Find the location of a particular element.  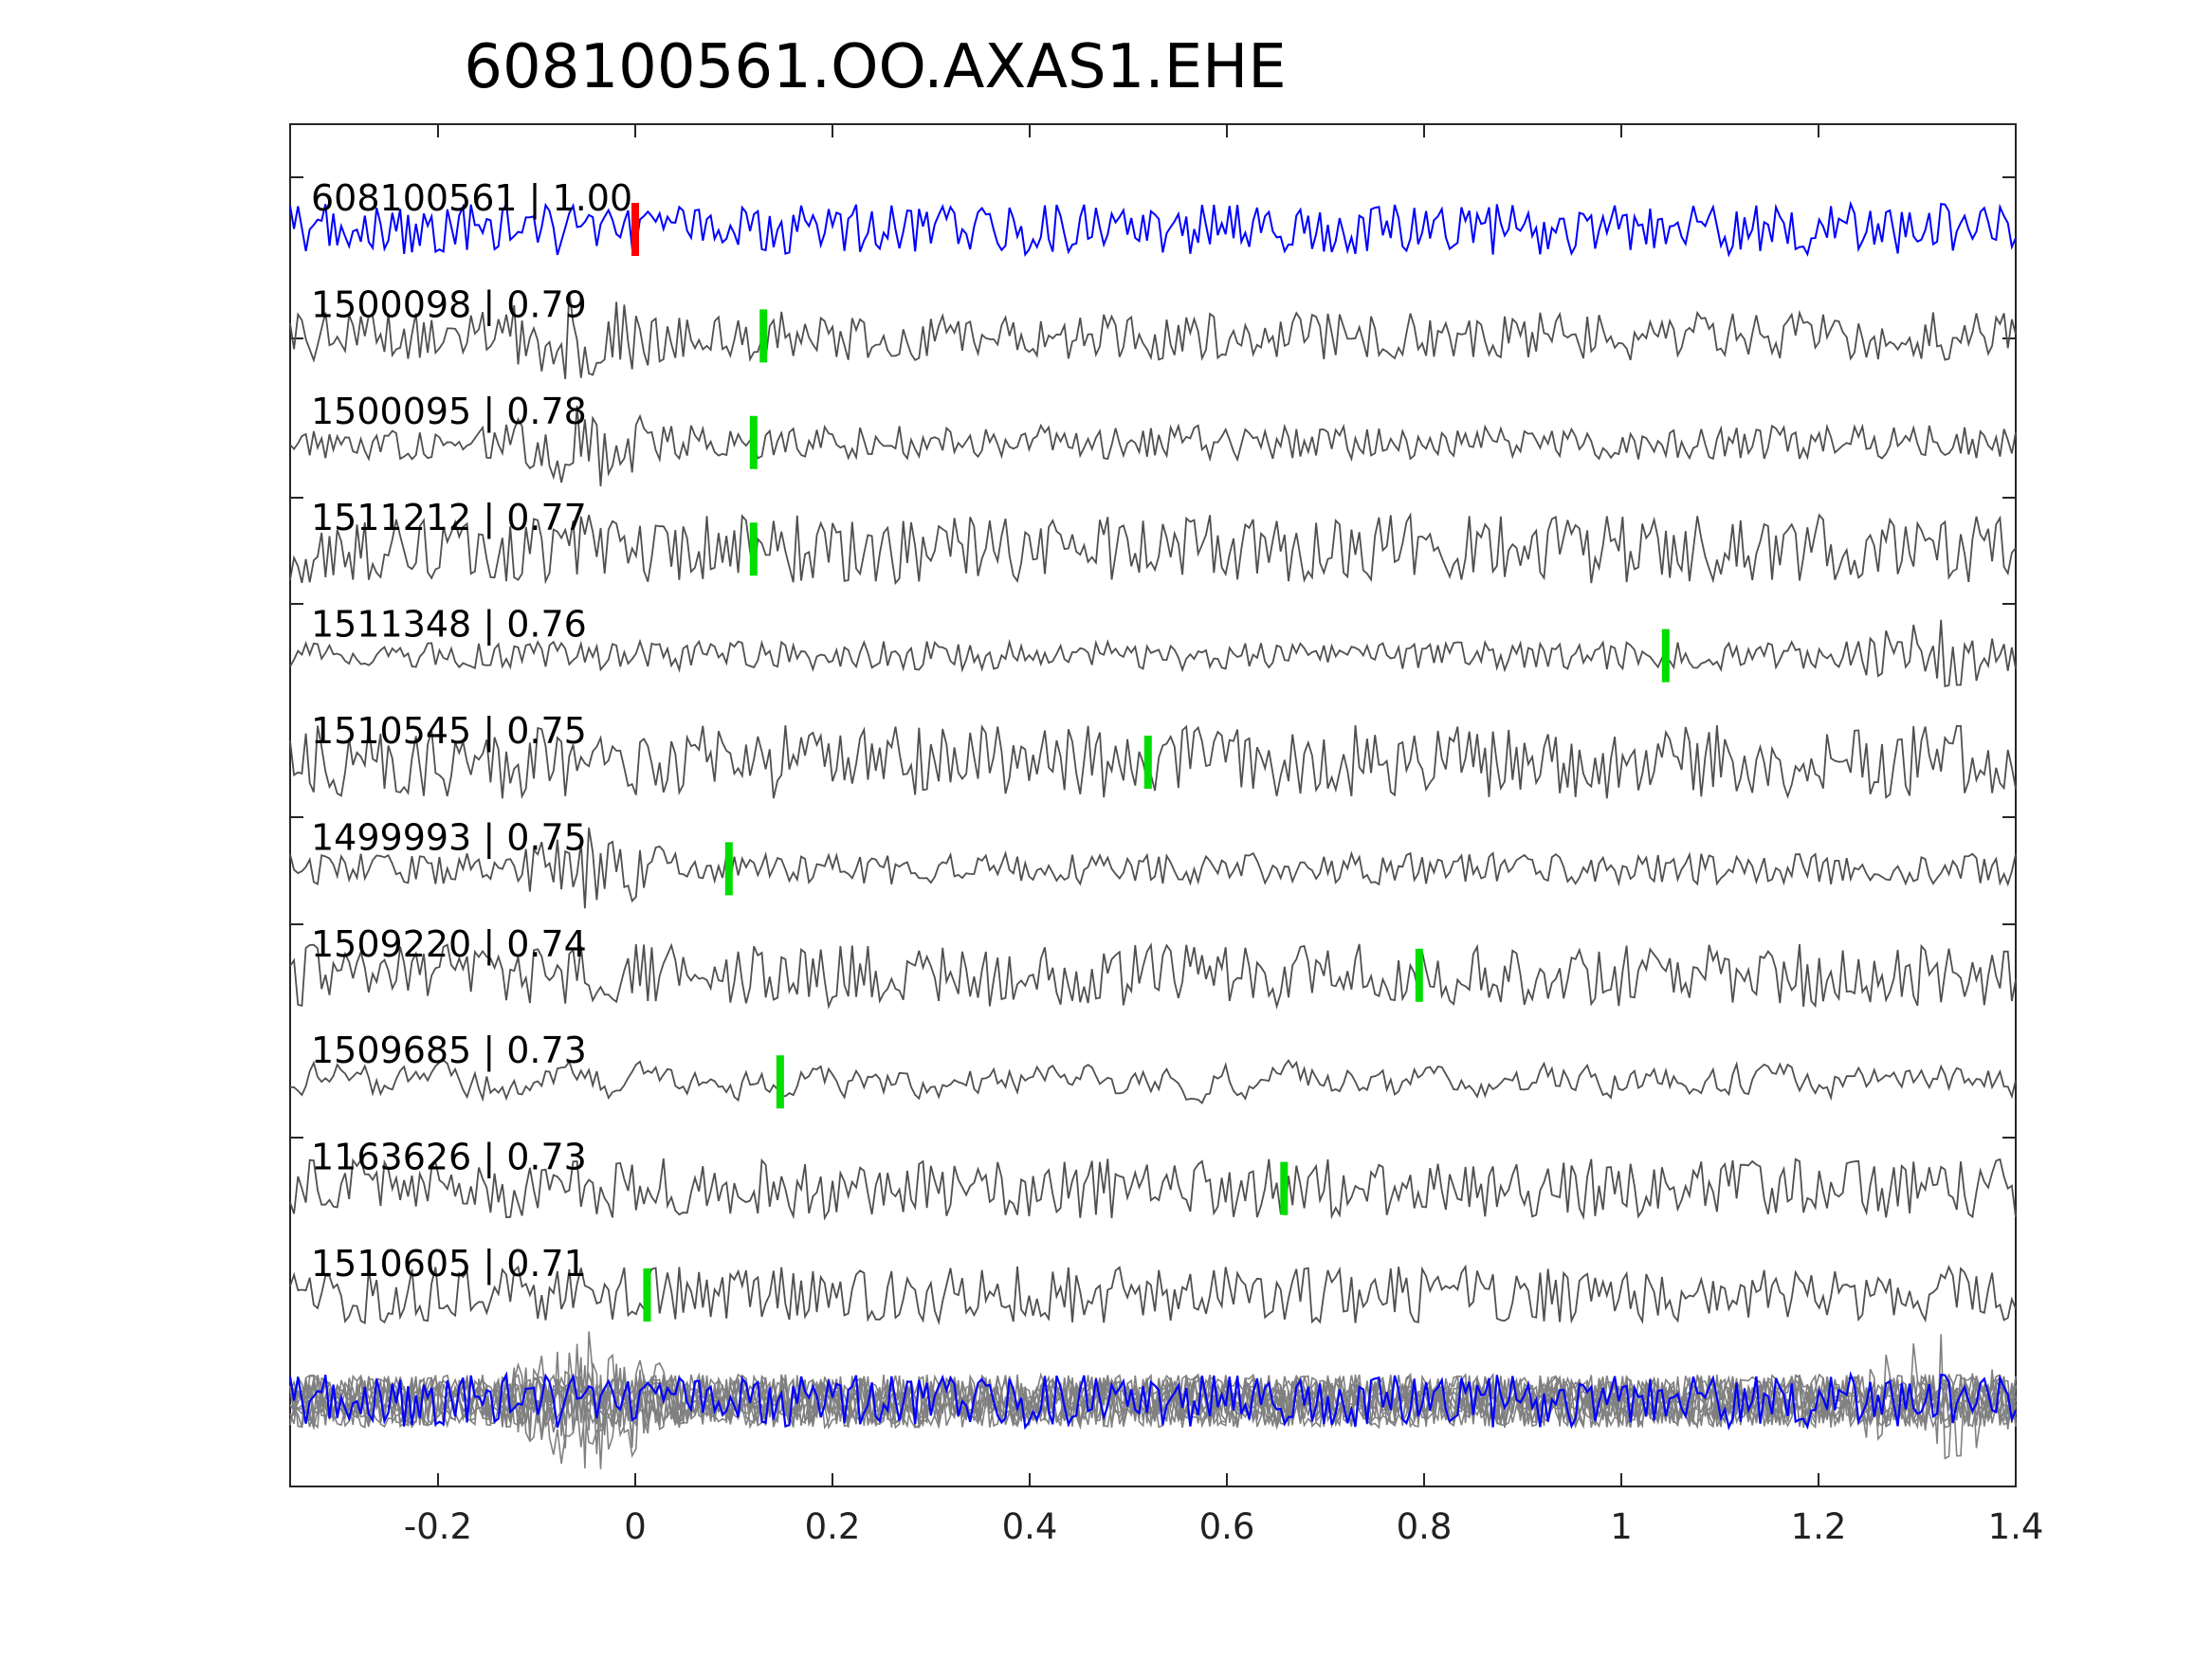

x-tick-label: 0.2 is located at coordinates (833, 1526).